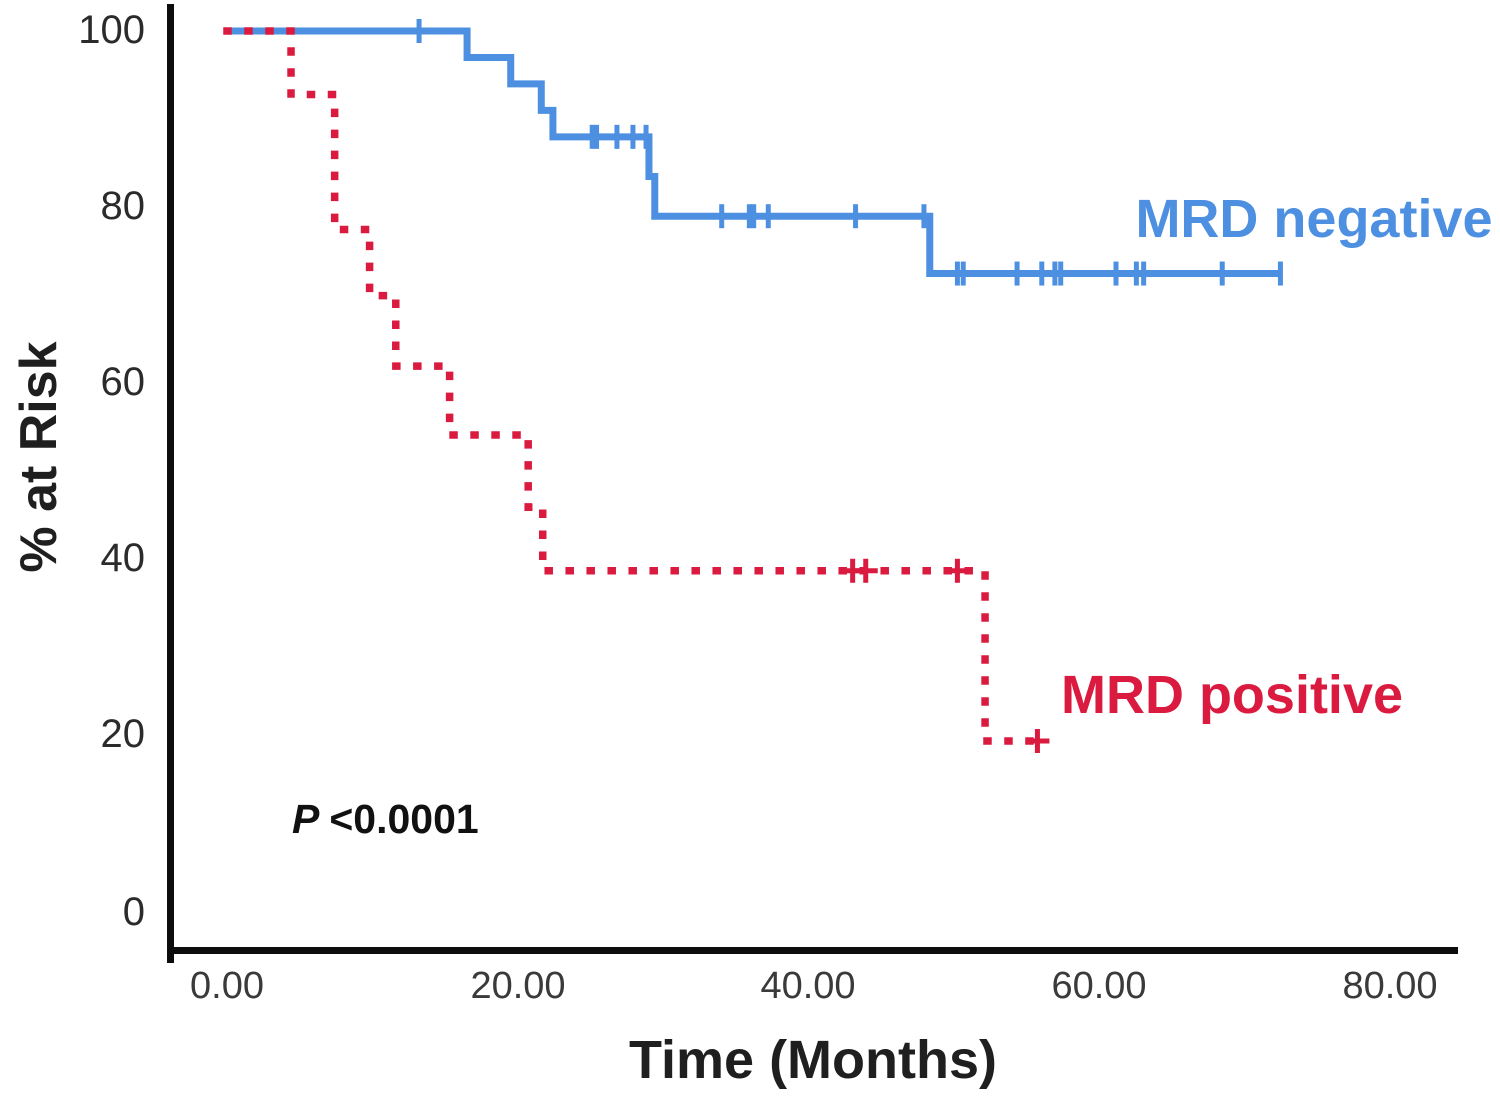  What do you see at coordinates (123, 382) in the screenshot?
I see `y-tick-label-60: 60` at bounding box center [123, 382].